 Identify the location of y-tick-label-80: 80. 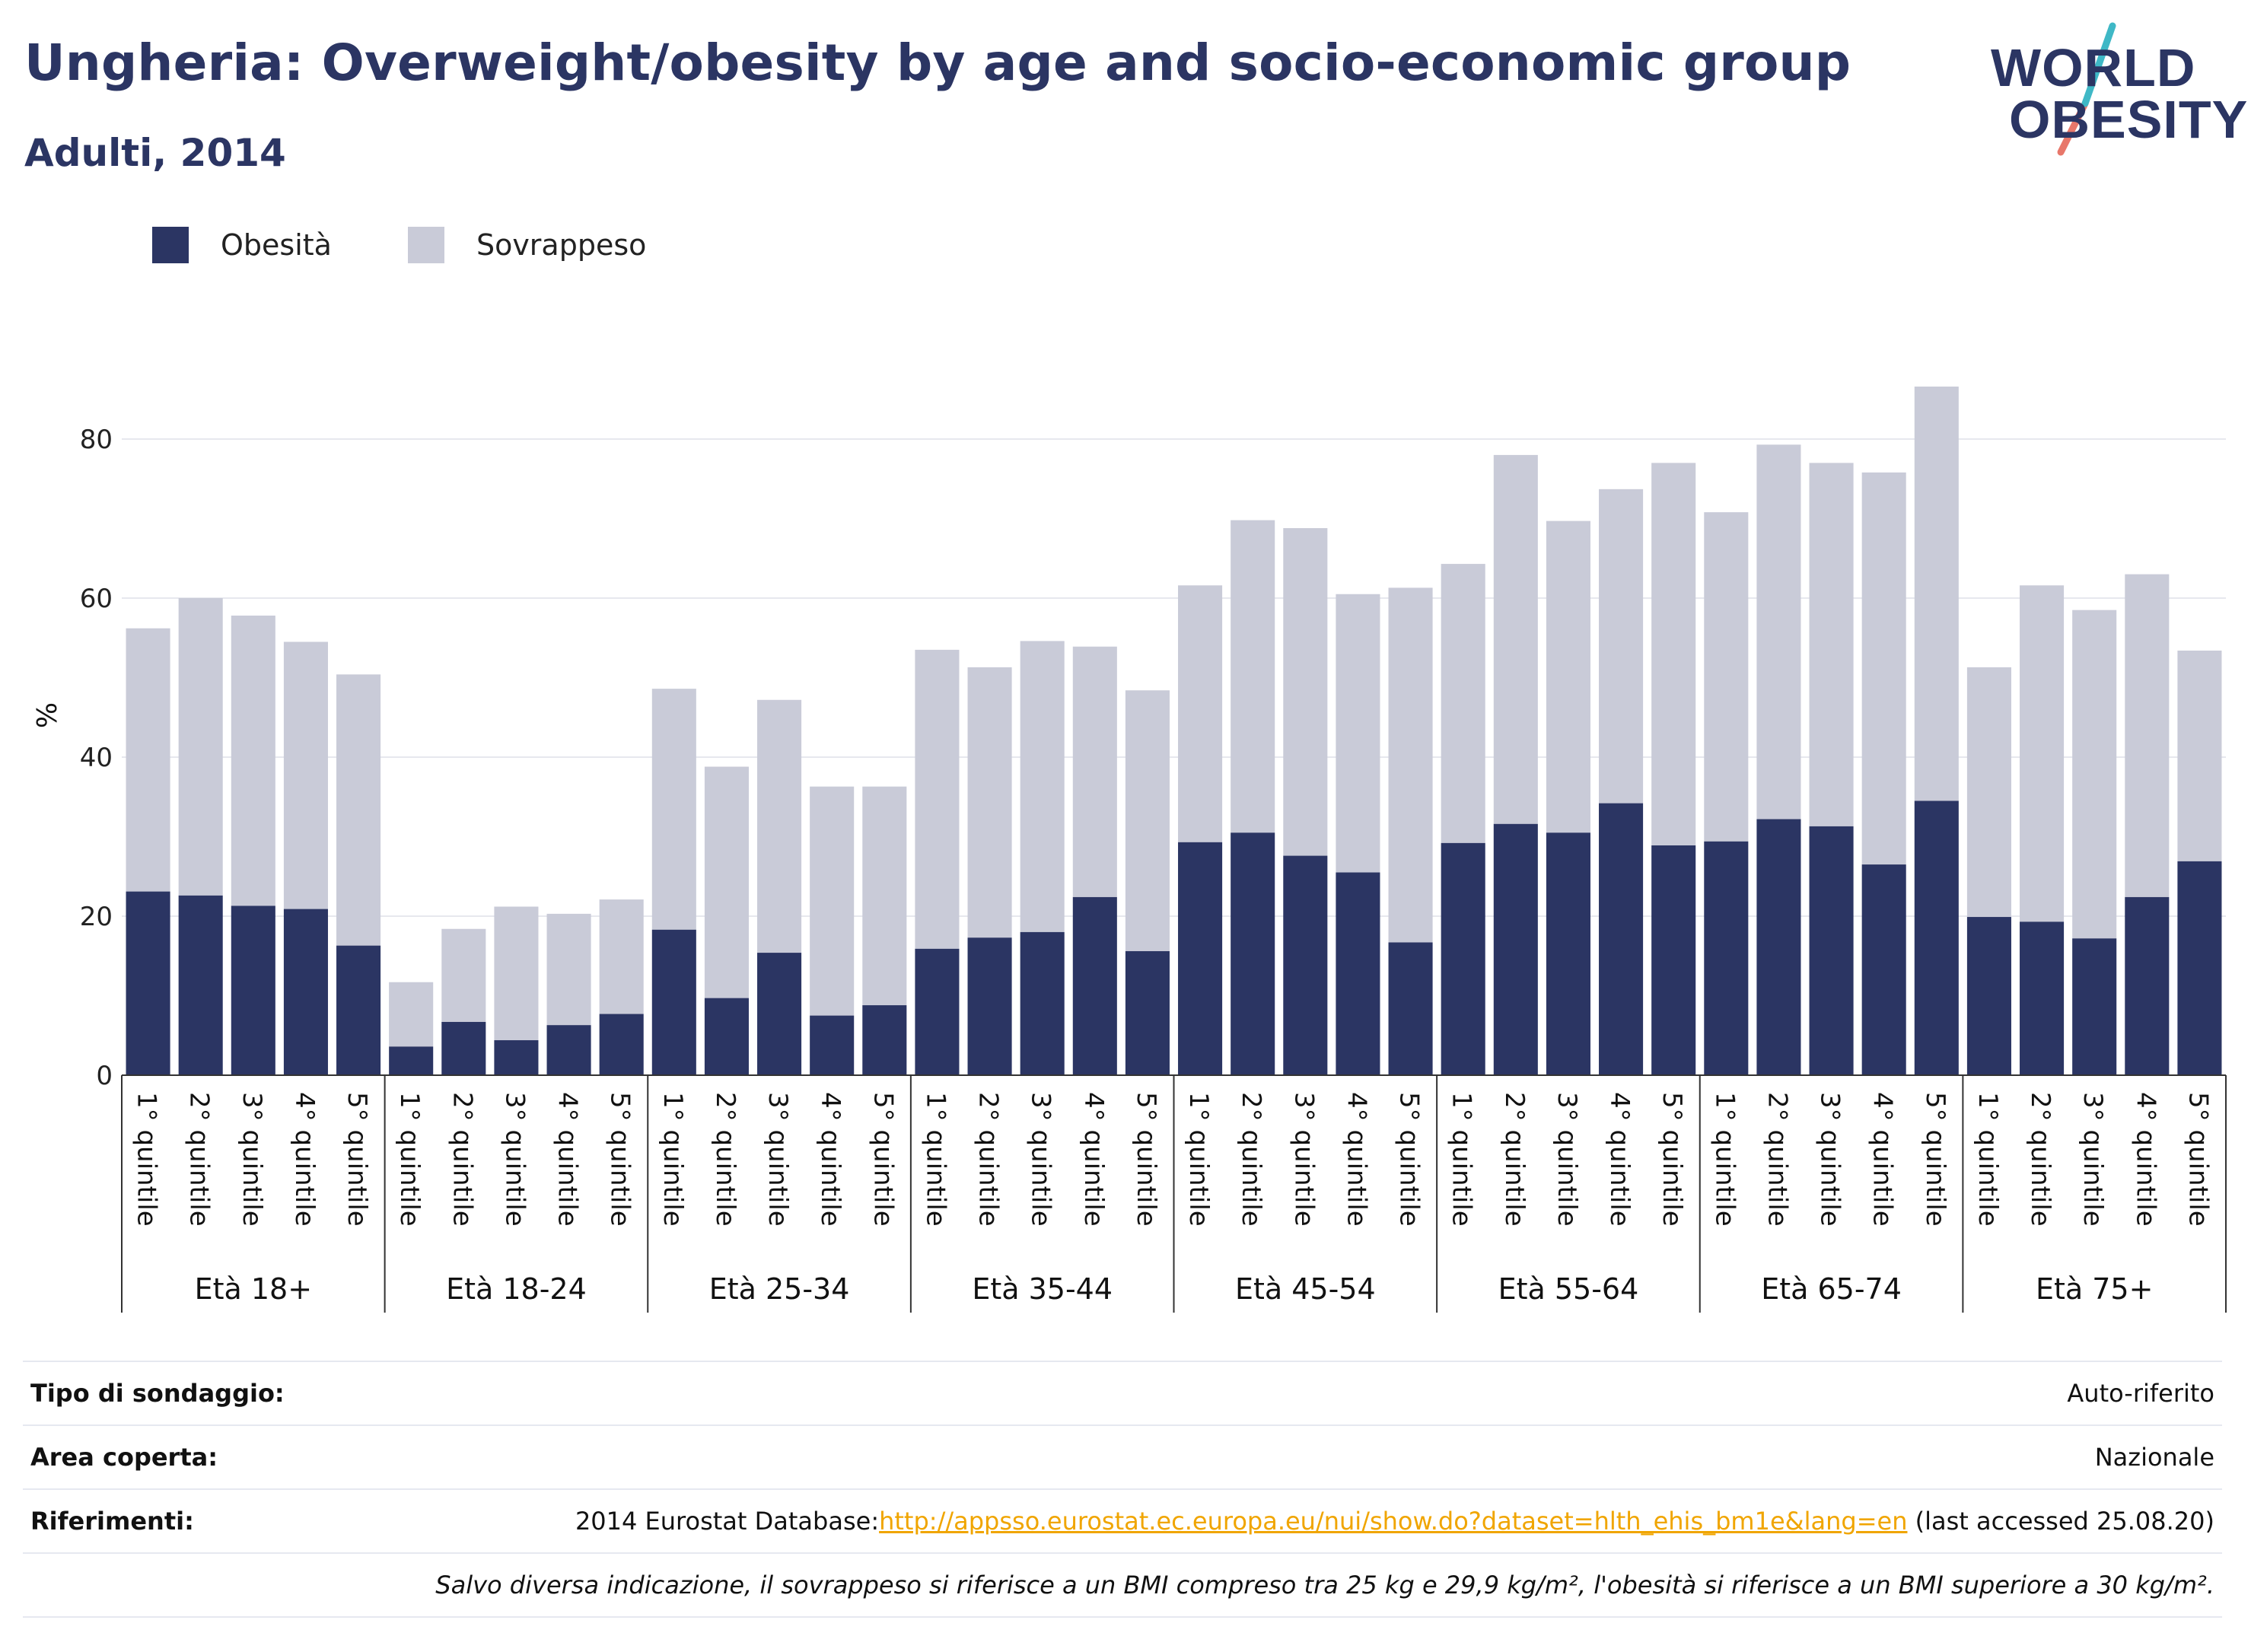
(96, 440).